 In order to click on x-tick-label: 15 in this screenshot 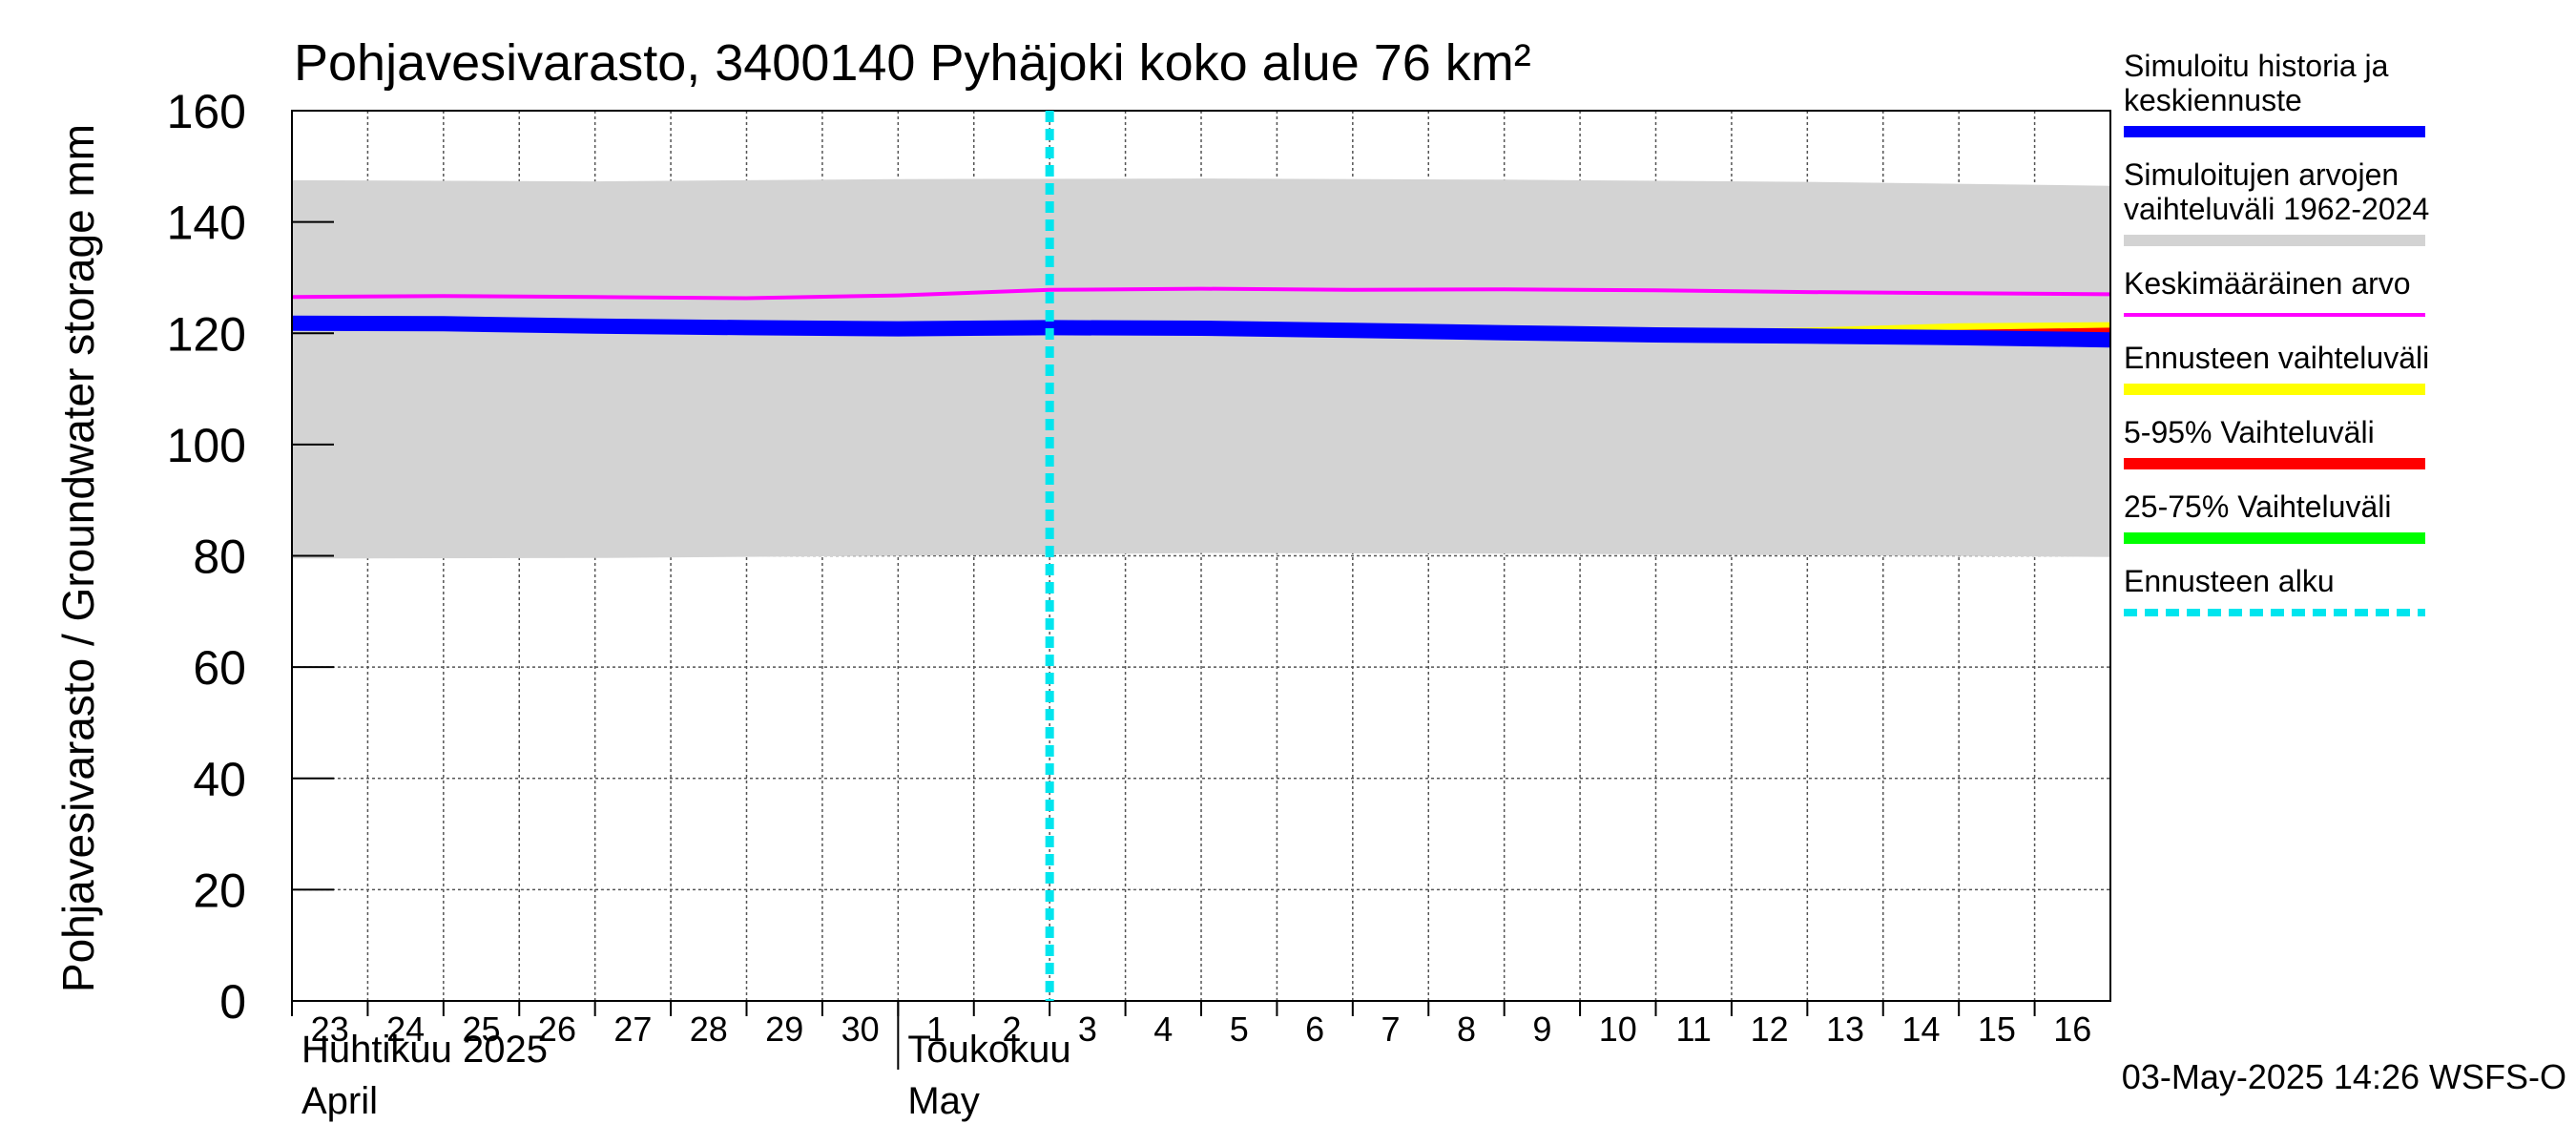, I will do `click(1997, 1029)`.